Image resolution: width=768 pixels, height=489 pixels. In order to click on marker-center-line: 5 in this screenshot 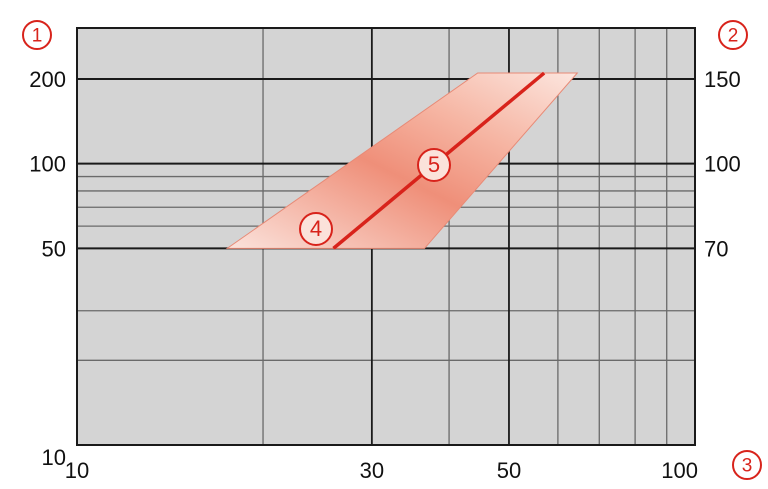, I will do `click(434, 165)`.